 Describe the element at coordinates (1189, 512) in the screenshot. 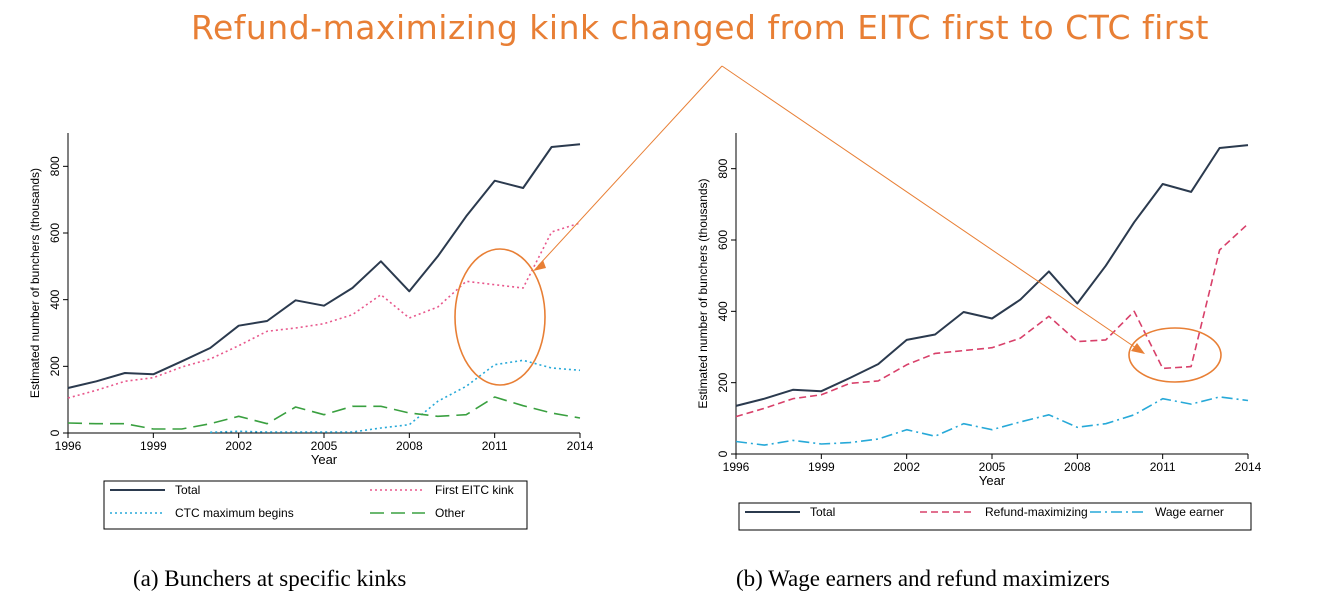

I see `legend-label: Wage earner` at that location.